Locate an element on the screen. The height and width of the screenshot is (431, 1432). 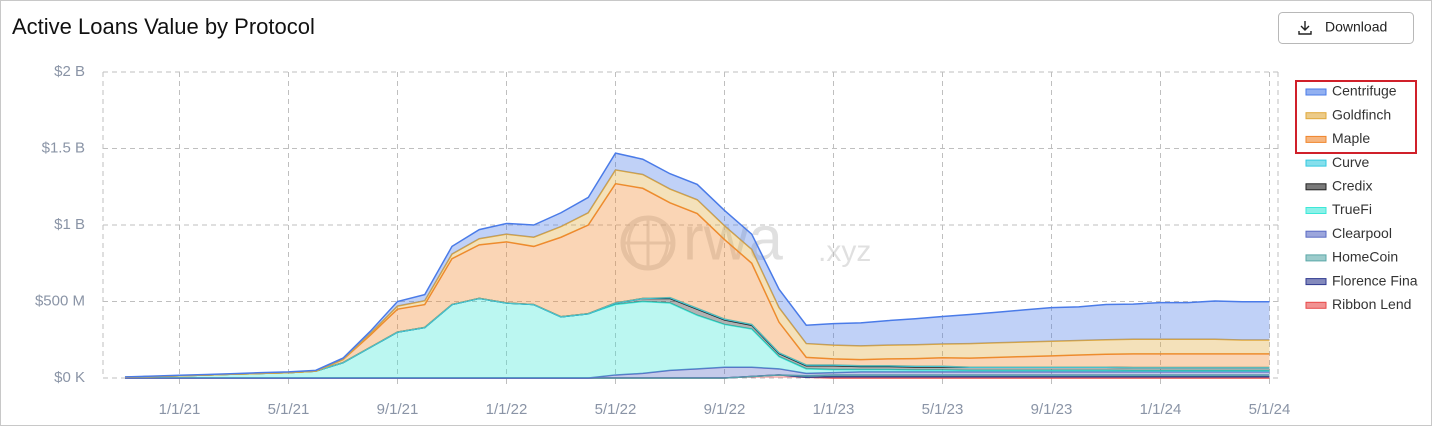
x-tick-label: 9/1/23 is located at coordinates (1052, 409).